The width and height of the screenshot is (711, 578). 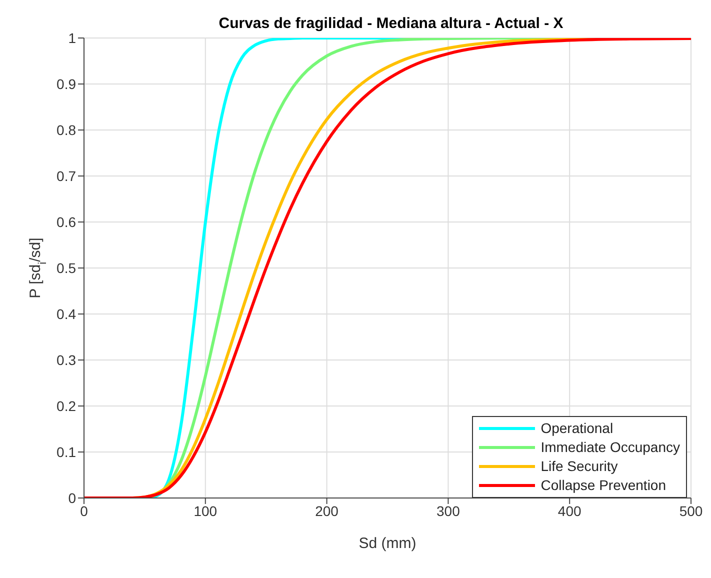 I want to click on legend-label: Operational, so click(x=577, y=428).